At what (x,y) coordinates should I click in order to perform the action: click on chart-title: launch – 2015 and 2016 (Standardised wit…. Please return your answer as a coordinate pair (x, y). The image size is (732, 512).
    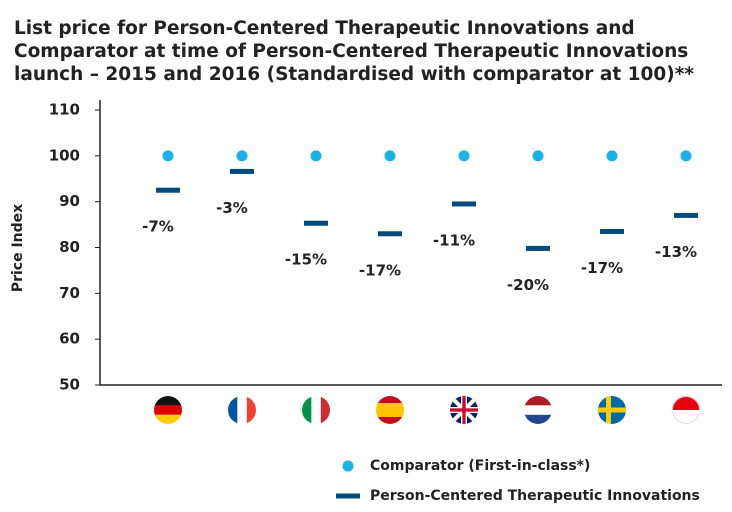
    Looking at the image, I should click on (354, 74).